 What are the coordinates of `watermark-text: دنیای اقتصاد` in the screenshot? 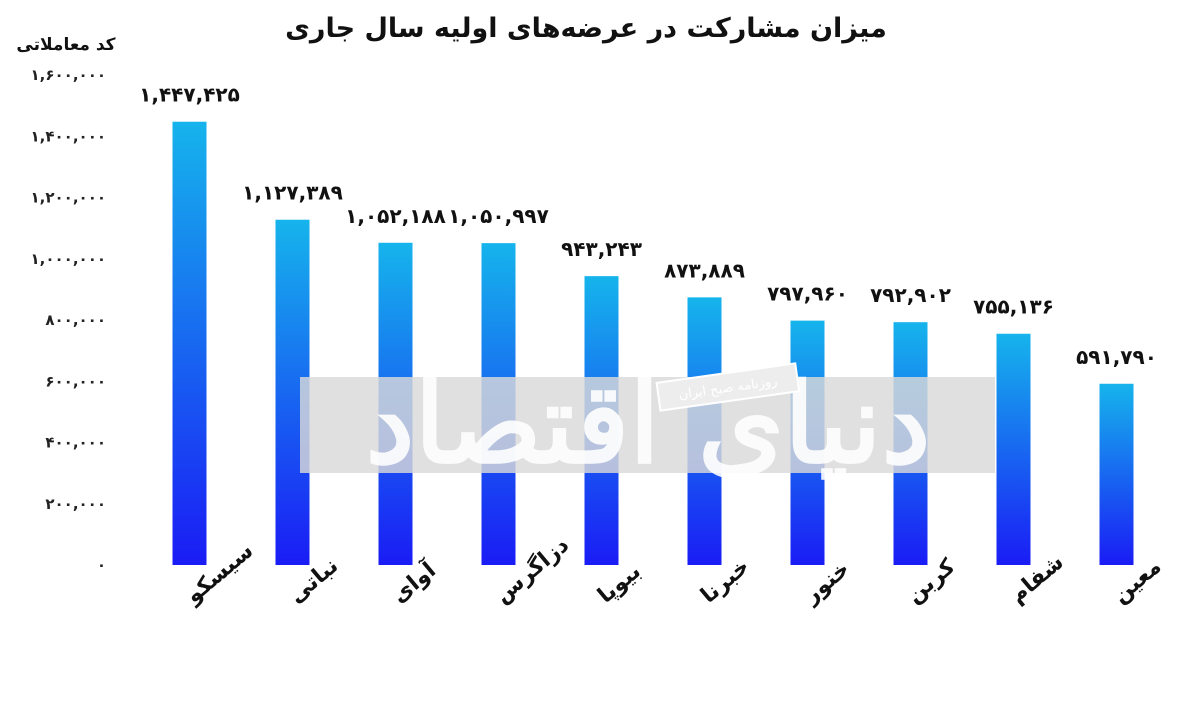 It's located at (648, 423).